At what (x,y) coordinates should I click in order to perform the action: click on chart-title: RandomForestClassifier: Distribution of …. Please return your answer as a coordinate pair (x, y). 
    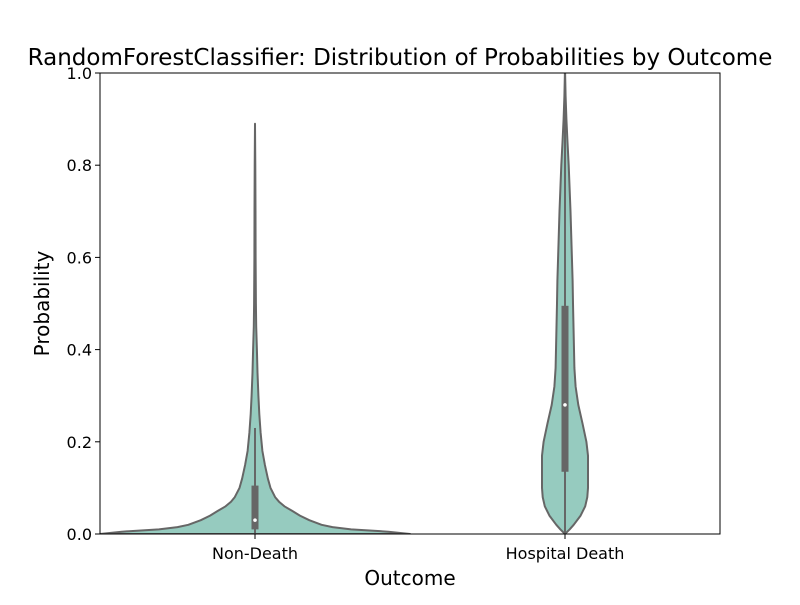
    Looking at the image, I should click on (400, 58).